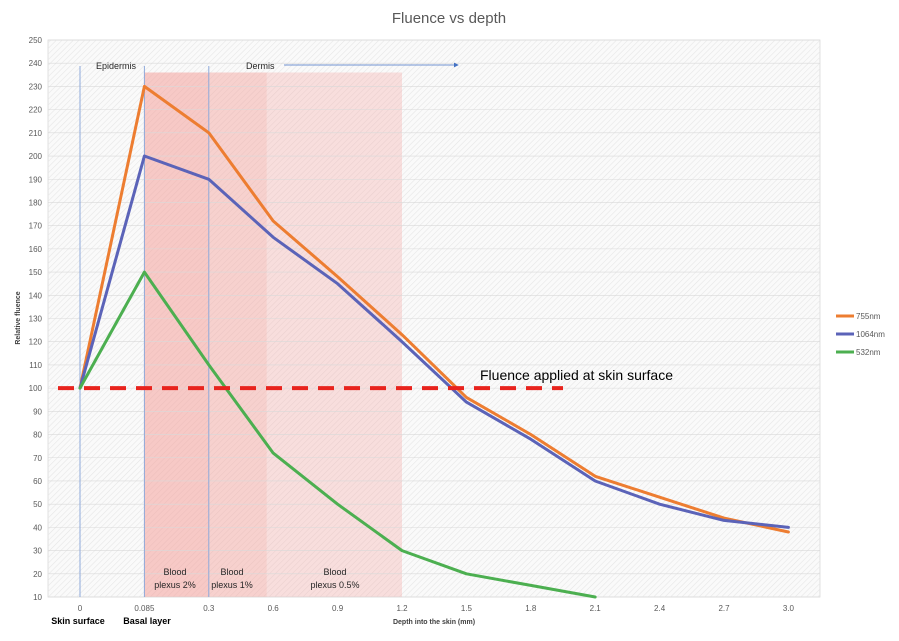 The image size is (899, 641). What do you see at coordinates (37, 411) in the screenshot?
I see `y-tick-label: 90` at bounding box center [37, 411].